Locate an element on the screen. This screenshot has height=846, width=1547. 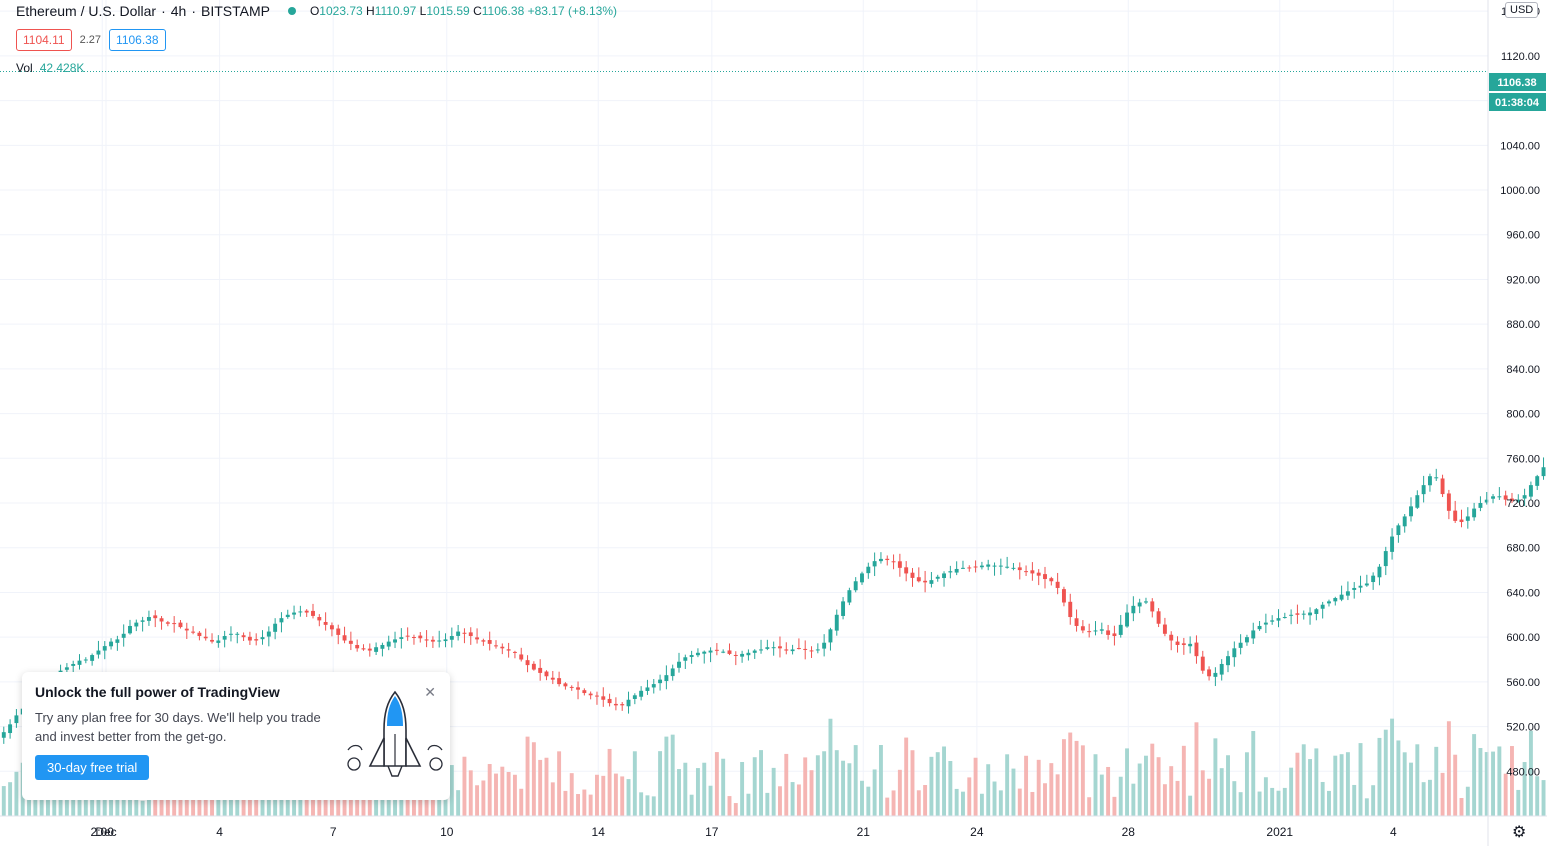
close-value: 1106.38 is located at coordinates (503, 11).